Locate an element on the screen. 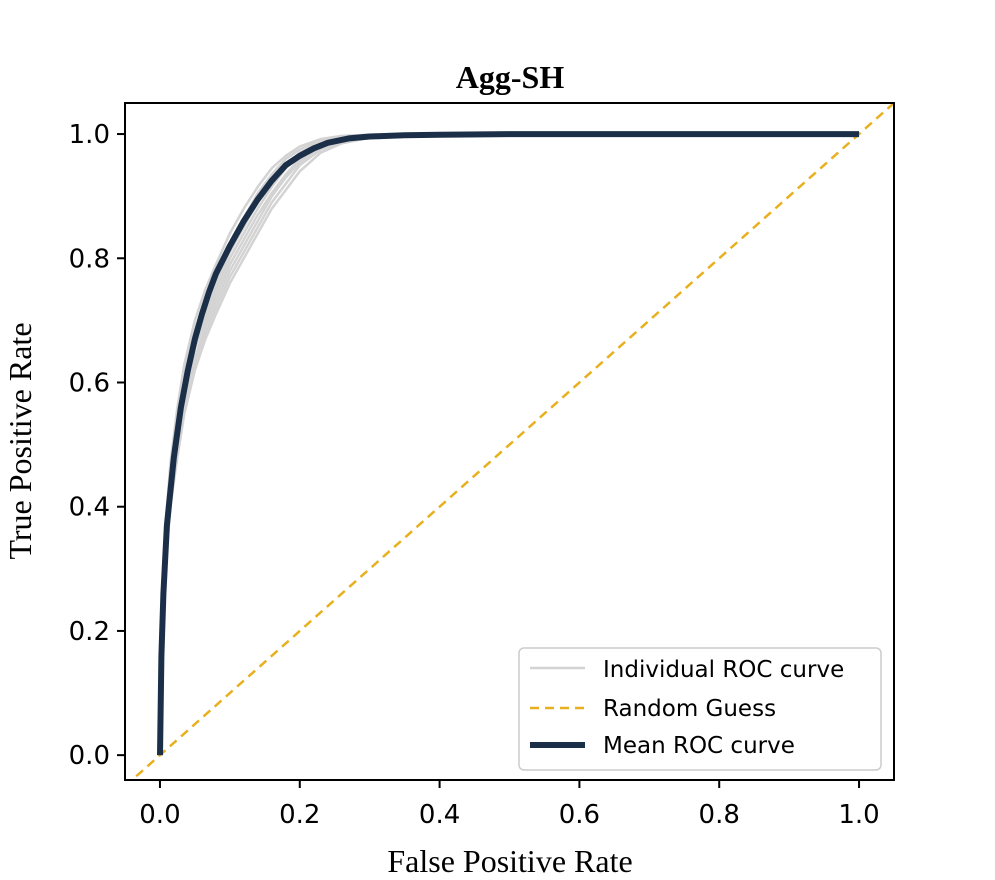  x-tick-label: 0.4 is located at coordinates (439, 815).